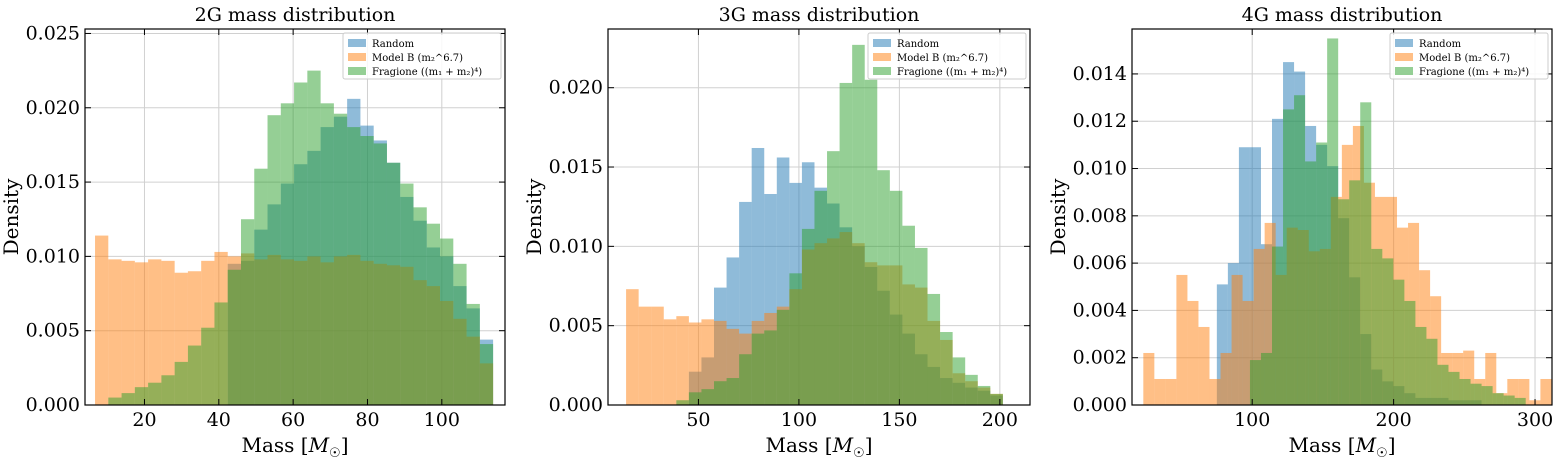 This screenshot has height=462, width=1560. I want to click on chart-title: 3G mass distribution, so click(819, 15).